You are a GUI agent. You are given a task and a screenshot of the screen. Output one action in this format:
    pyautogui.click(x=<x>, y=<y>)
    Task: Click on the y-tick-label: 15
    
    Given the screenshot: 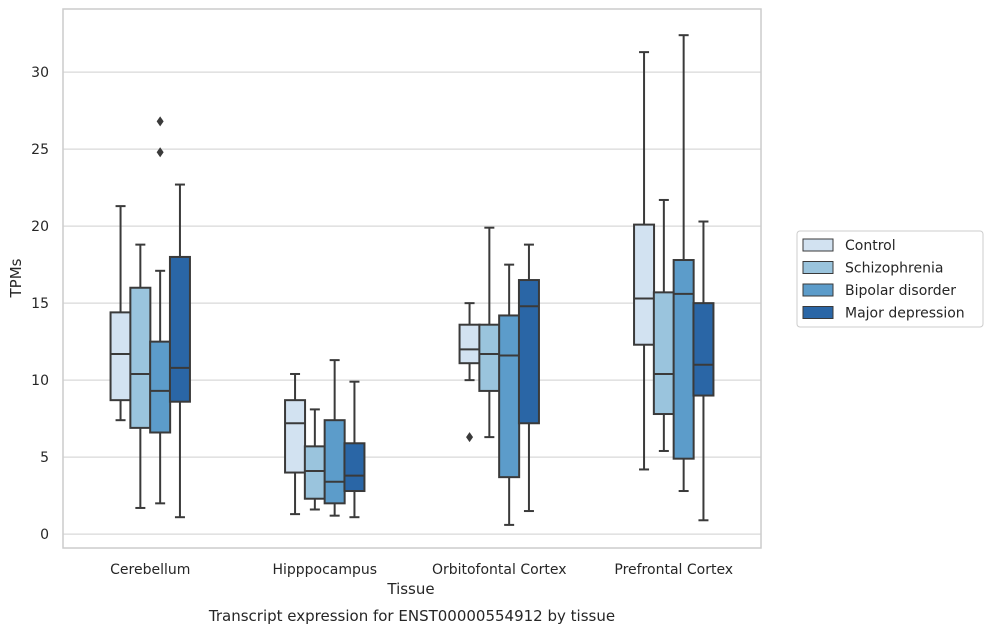 What is the action you would take?
    pyautogui.click(x=40, y=304)
    